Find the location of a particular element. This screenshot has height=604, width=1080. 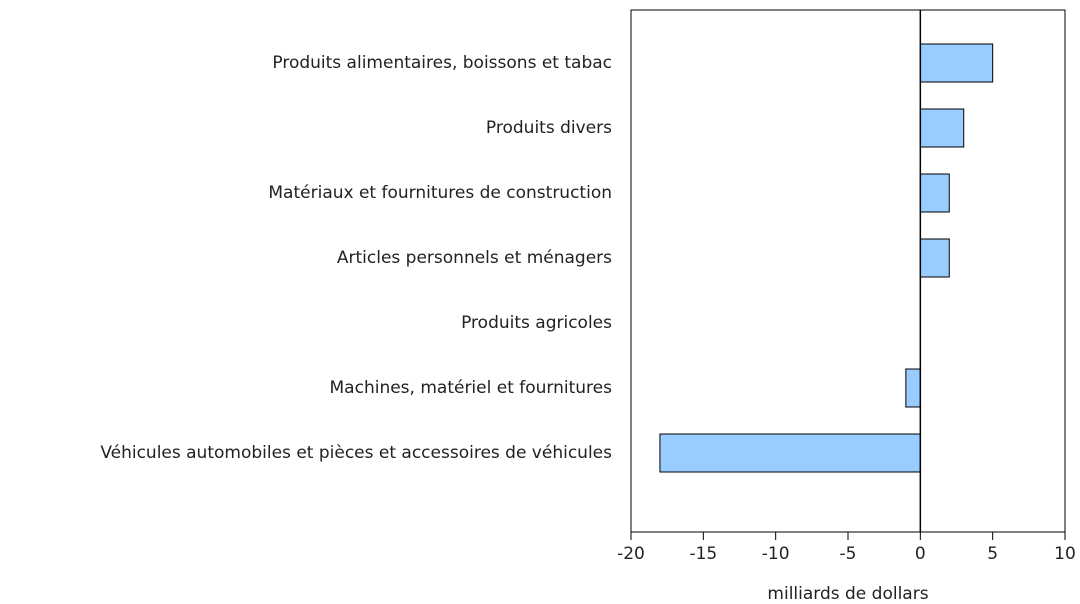

x-tick-label: -20 is located at coordinates (631, 554).